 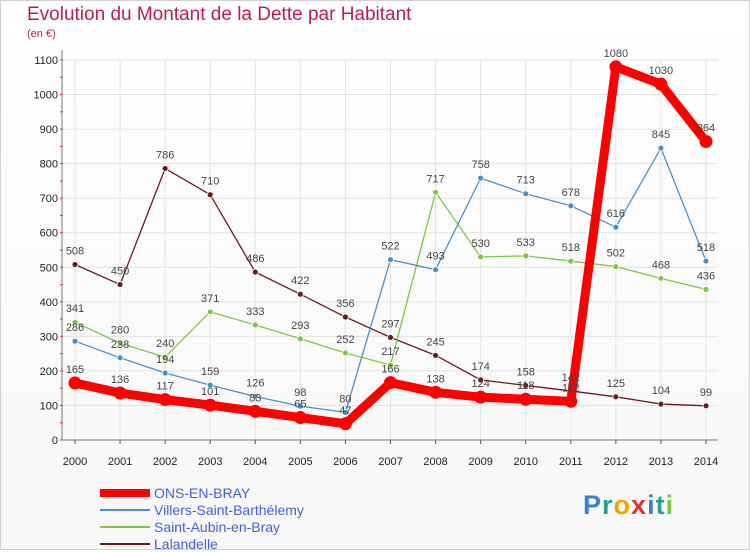 I want to click on data-label: 80, so click(x=345, y=399).